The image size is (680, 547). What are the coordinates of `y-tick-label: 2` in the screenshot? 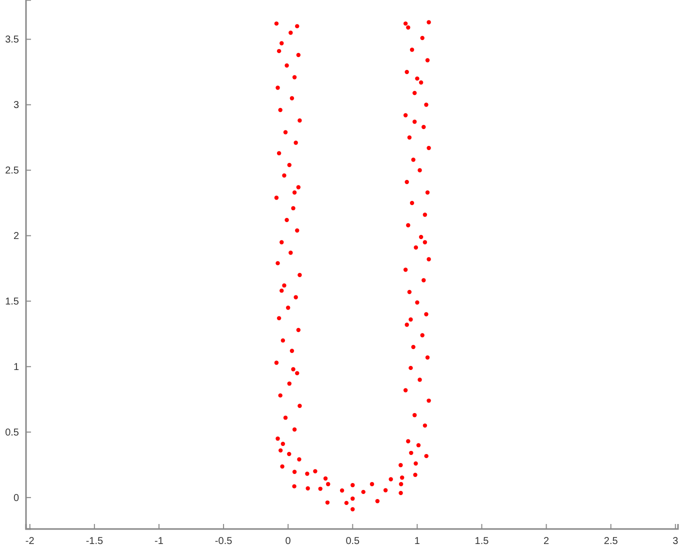 It's located at (16, 236).